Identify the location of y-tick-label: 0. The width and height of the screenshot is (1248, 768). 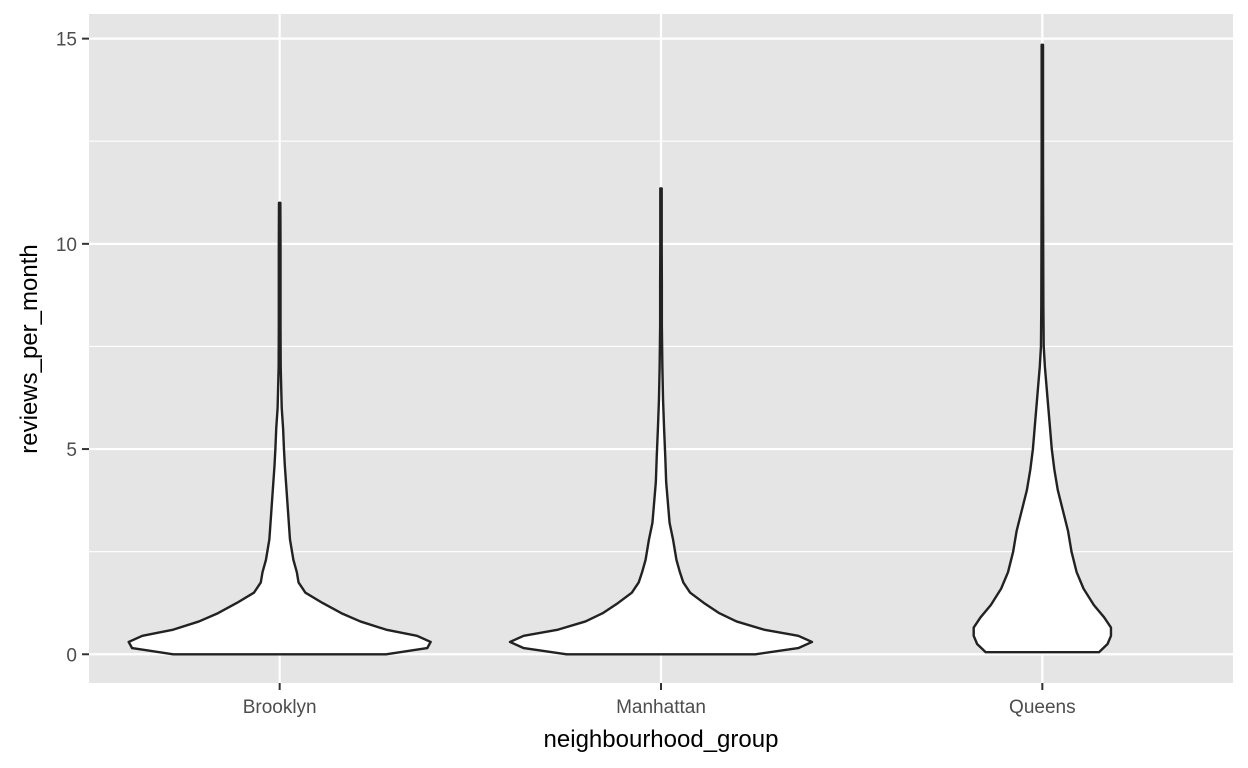
(71, 655).